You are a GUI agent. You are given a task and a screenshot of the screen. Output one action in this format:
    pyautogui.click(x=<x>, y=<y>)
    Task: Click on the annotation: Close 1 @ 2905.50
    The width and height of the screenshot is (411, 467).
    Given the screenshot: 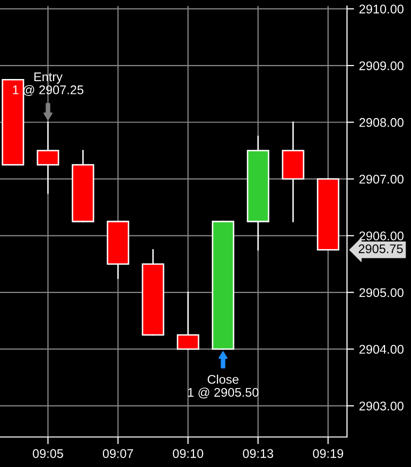 What is the action you would take?
    pyautogui.click(x=223, y=386)
    